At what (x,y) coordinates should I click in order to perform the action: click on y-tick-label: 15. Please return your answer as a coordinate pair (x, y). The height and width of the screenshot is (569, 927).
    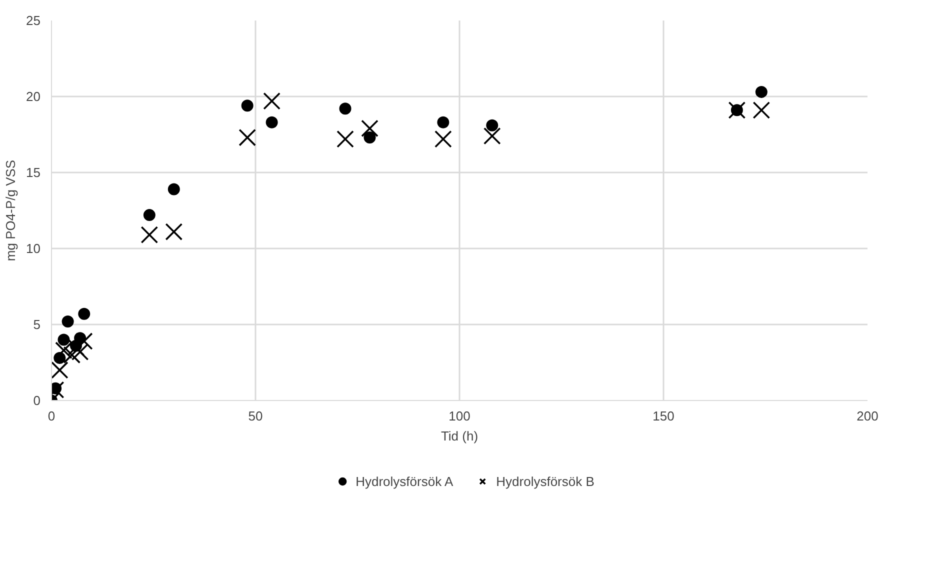
    Looking at the image, I should click on (33, 172).